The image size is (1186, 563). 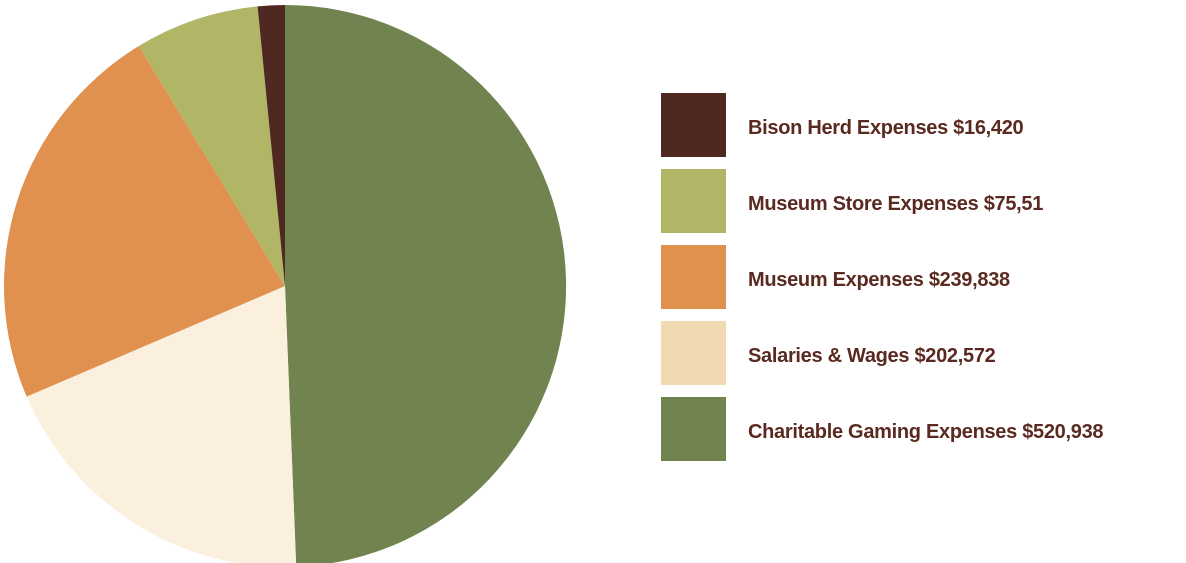 I want to click on legend-item-bison-herd: Bison Herd Expenses $16,420, so click(x=921, y=125).